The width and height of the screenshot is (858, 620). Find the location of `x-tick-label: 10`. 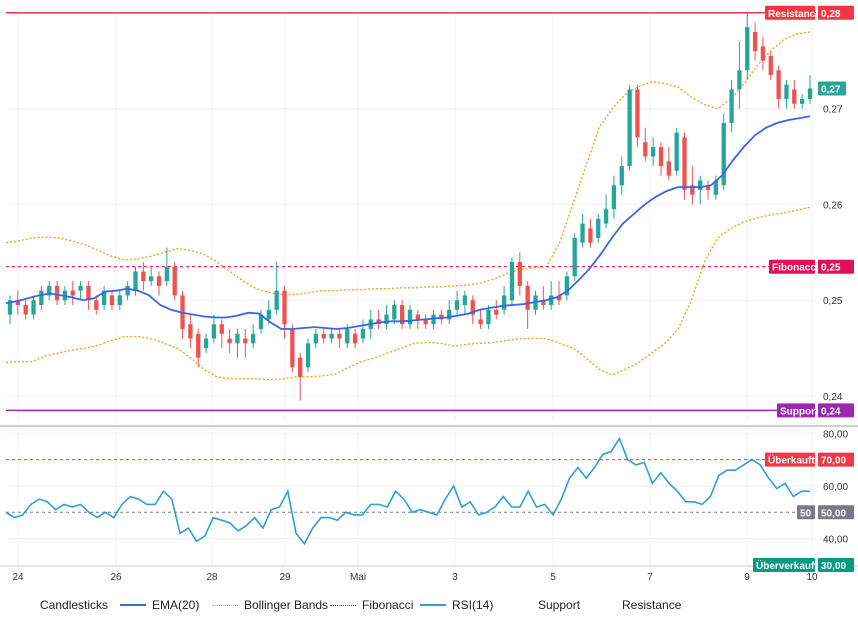

x-tick-label: 10 is located at coordinates (812, 577).